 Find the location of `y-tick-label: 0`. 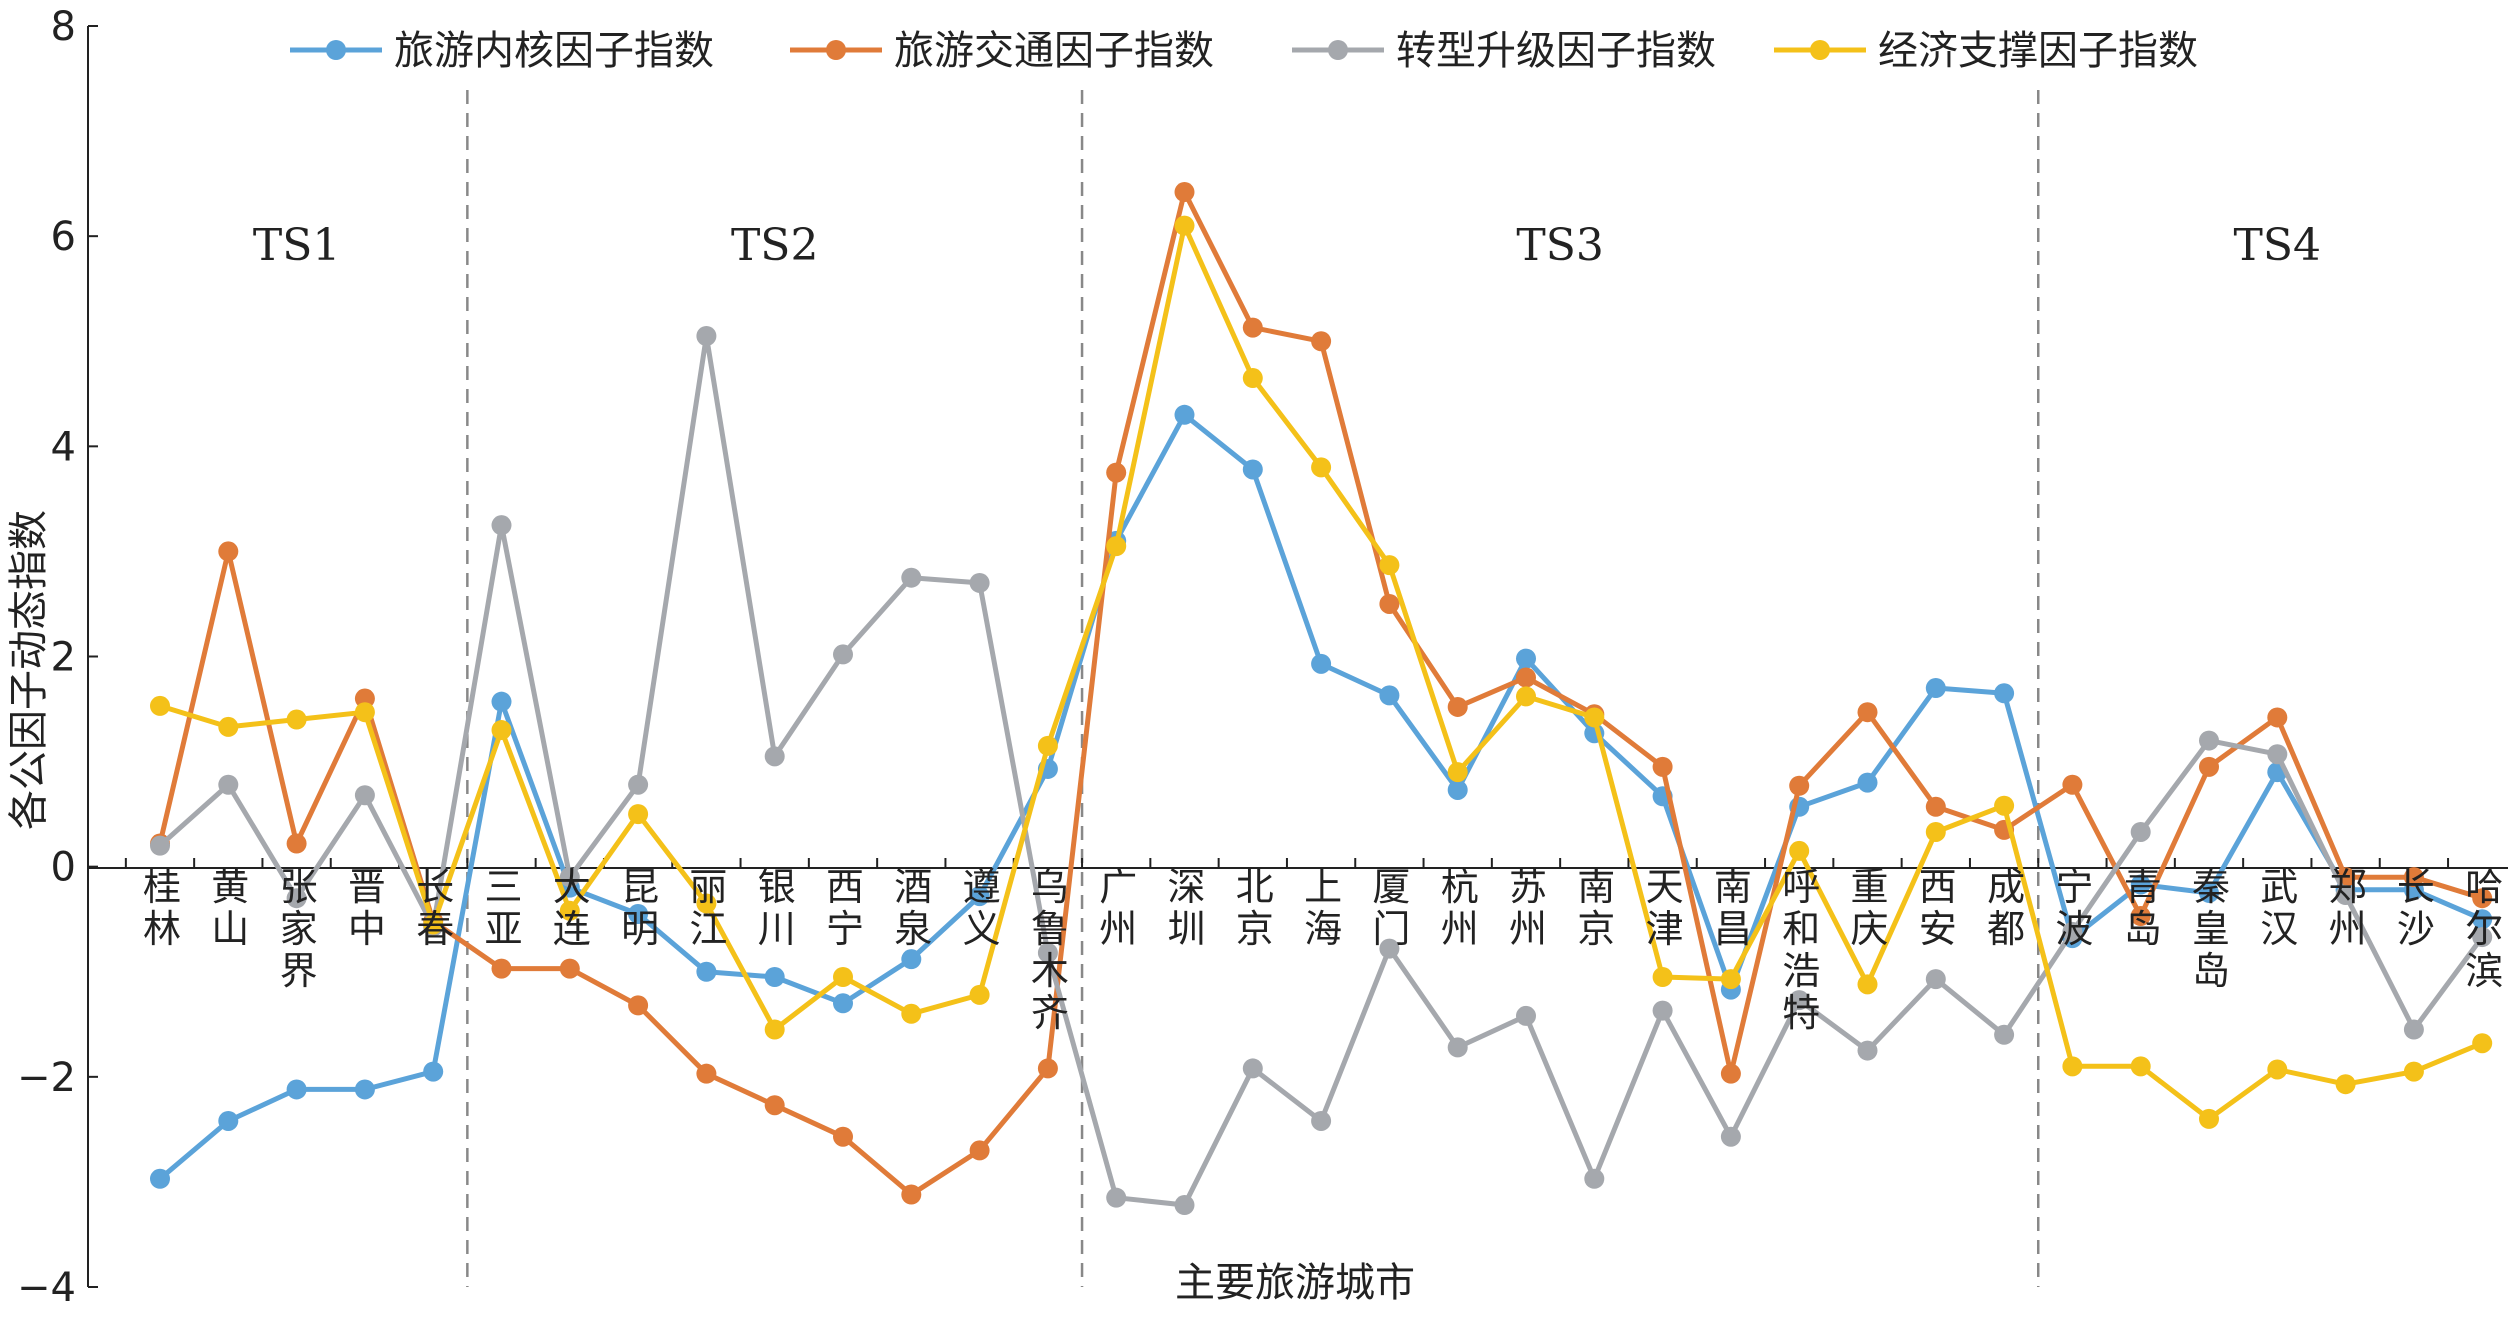

y-tick-label: 0 is located at coordinates (63, 868).